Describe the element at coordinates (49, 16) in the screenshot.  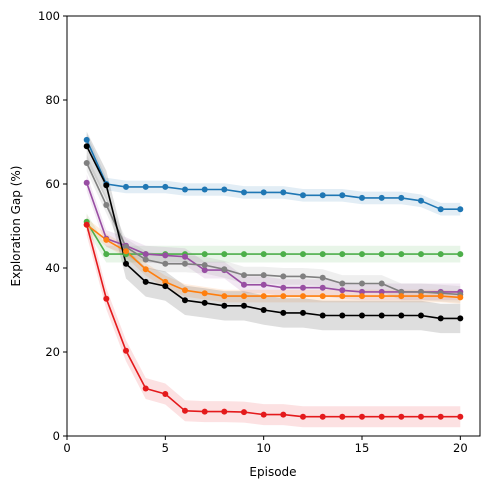
I see `y-tick-label: 100` at that location.